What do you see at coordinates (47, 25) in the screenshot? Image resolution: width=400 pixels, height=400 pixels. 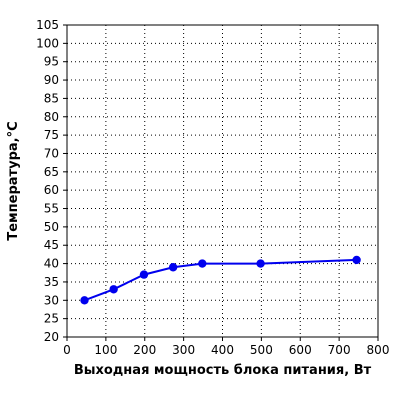 I see `y-tick-label: 105` at bounding box center [47, 25].